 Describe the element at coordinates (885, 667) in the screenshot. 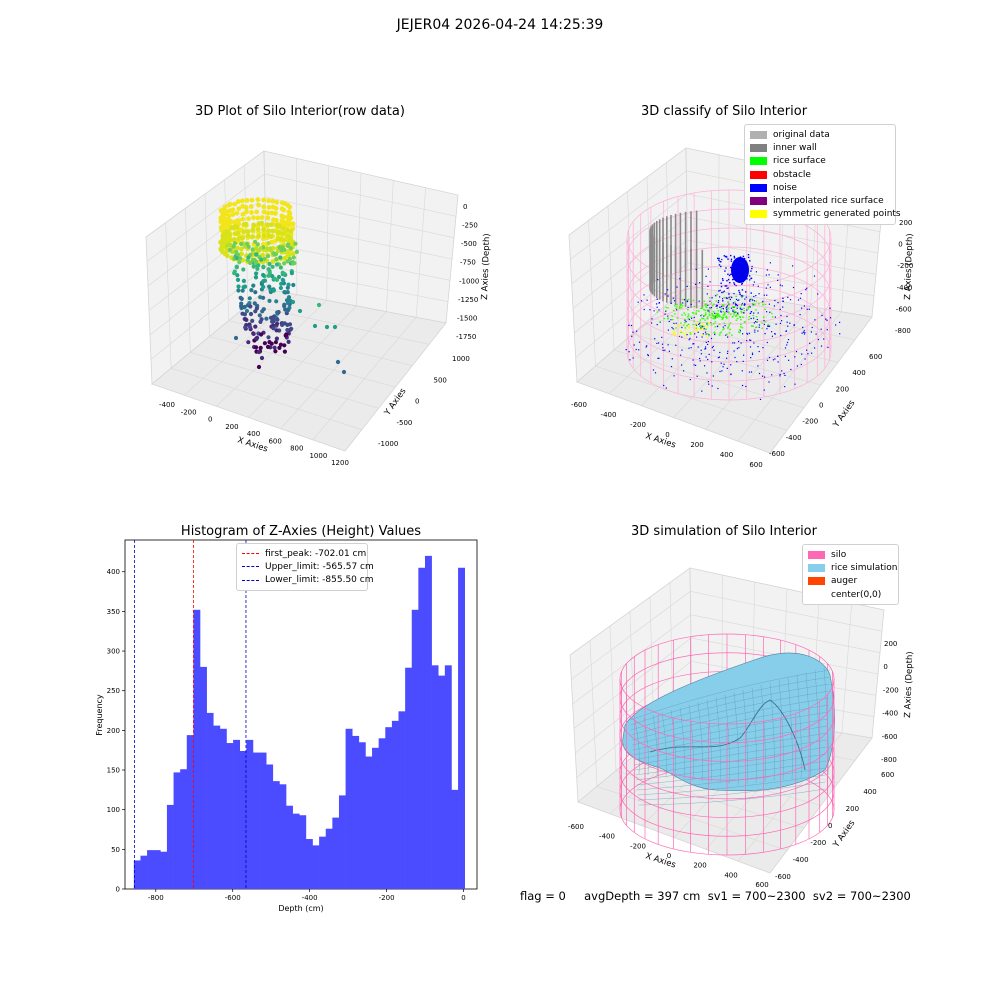

I see `simulation-z-tick-label: 0` at that location.